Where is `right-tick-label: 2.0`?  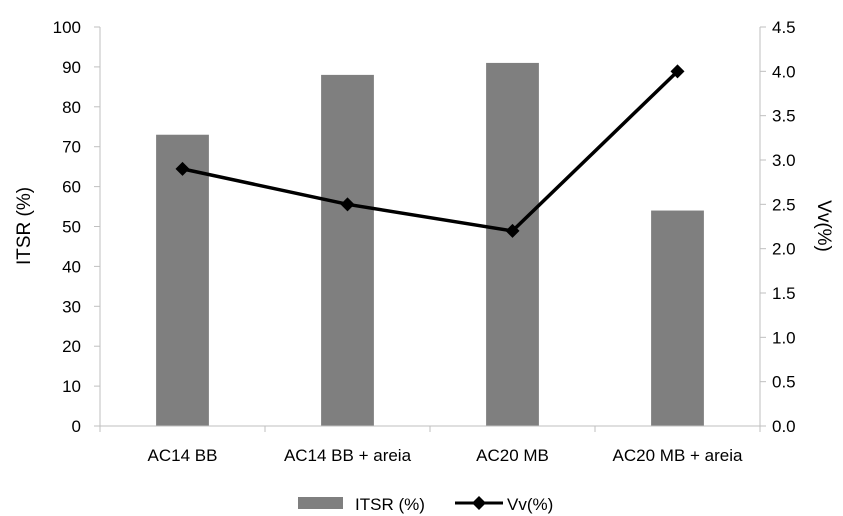
right-tick-label: 2.0 is located at coordinates (784, 249).